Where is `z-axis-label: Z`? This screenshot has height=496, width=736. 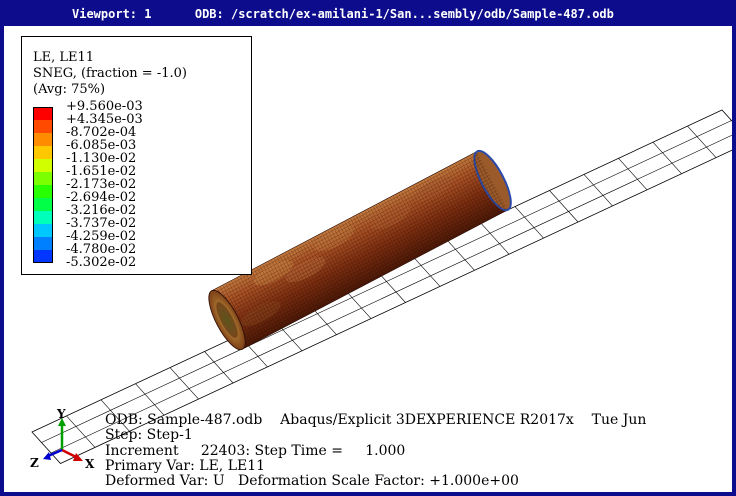
z-axis-label: Z is located at coordinates (34, 463).